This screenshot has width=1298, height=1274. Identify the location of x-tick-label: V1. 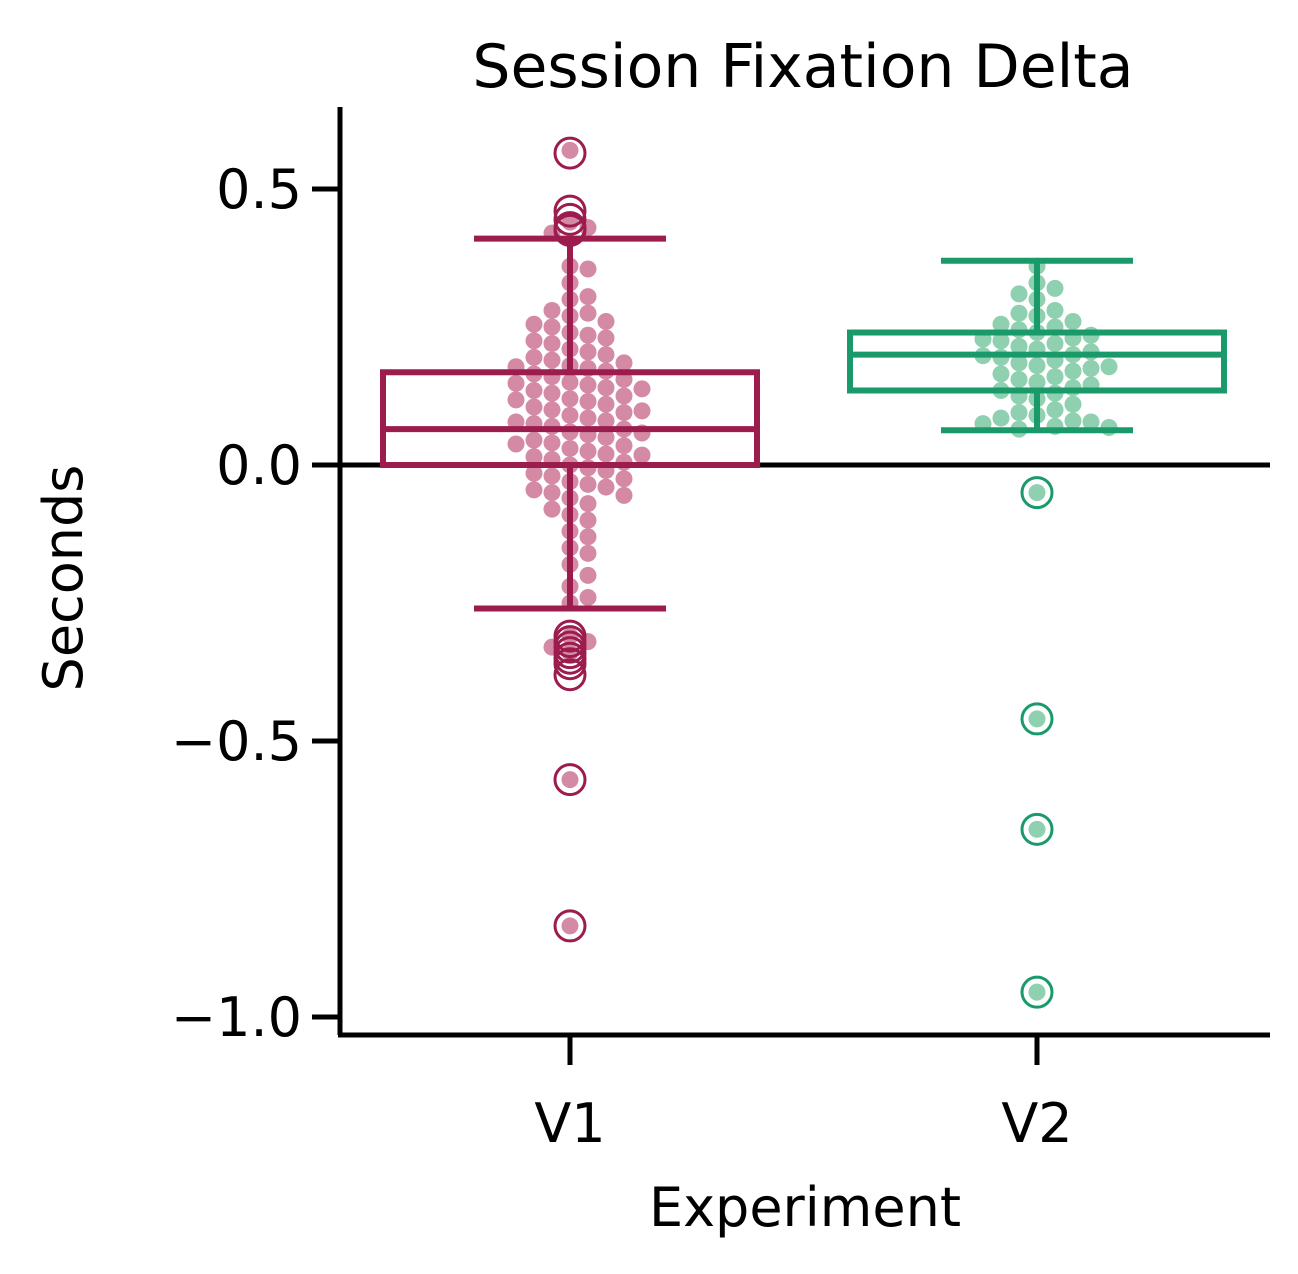
(569, 1123).